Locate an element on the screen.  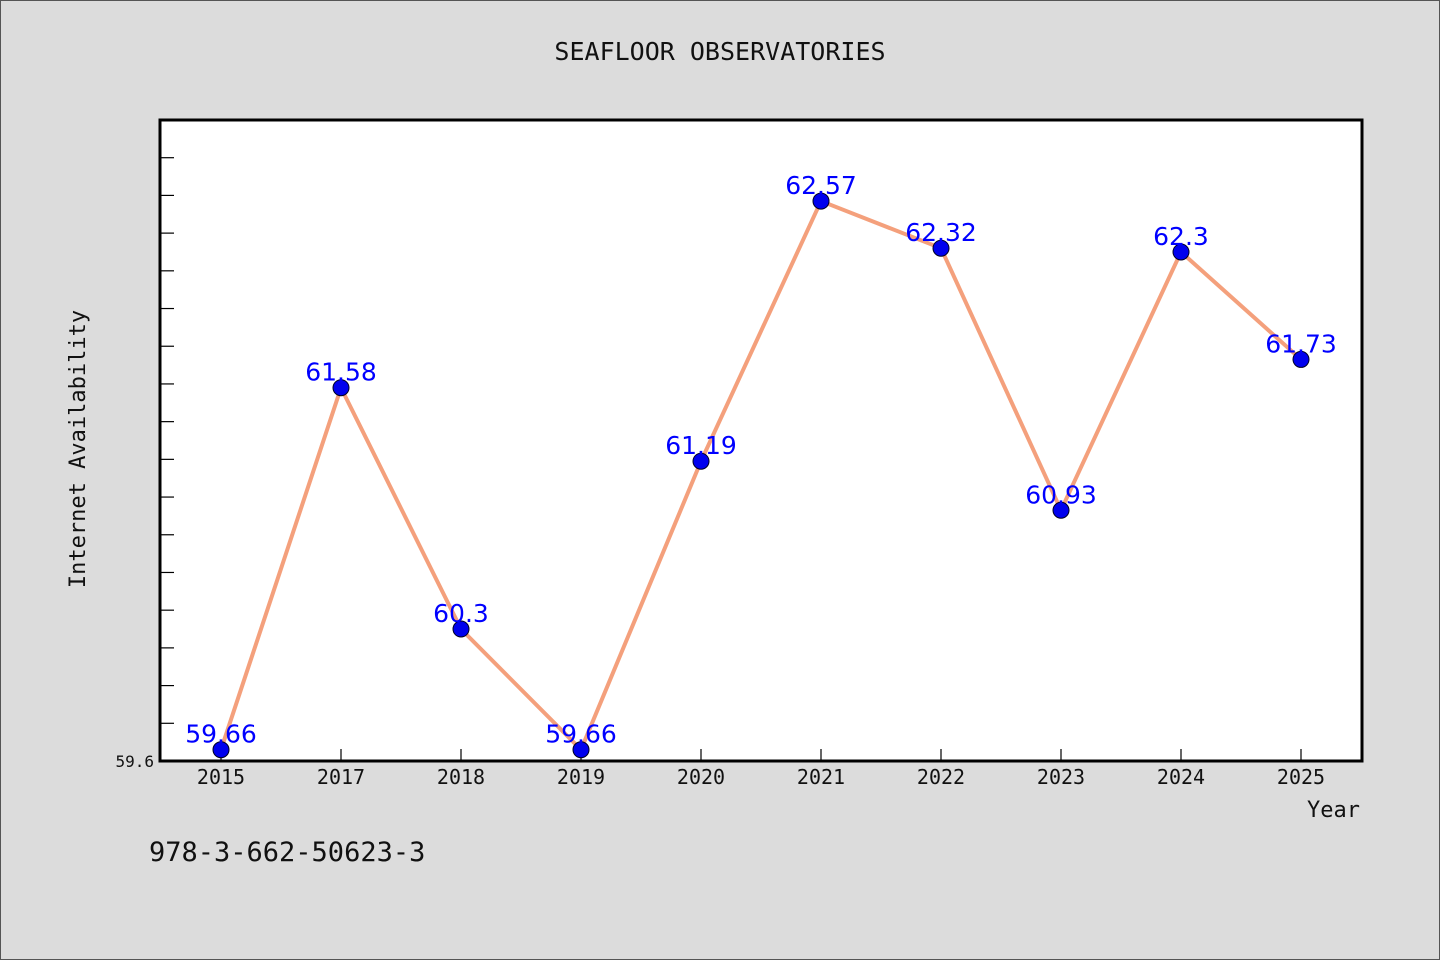
y-tick-label-min: 59.6 is located at coordinates (134, 761).